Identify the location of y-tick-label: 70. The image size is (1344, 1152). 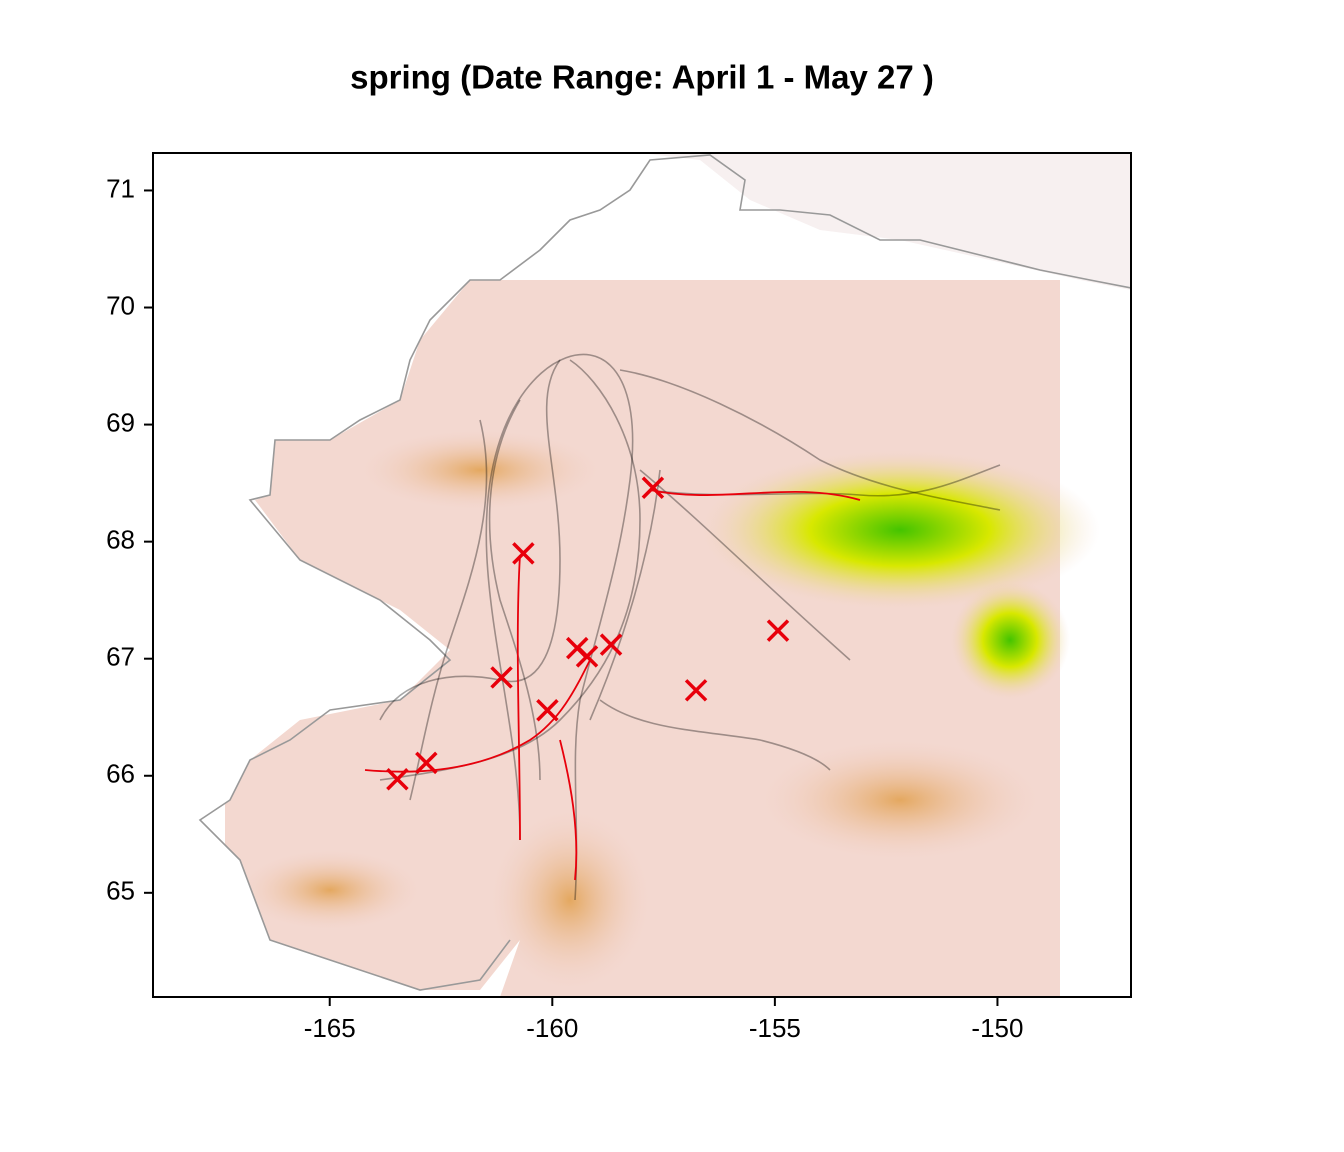
(120, 305).